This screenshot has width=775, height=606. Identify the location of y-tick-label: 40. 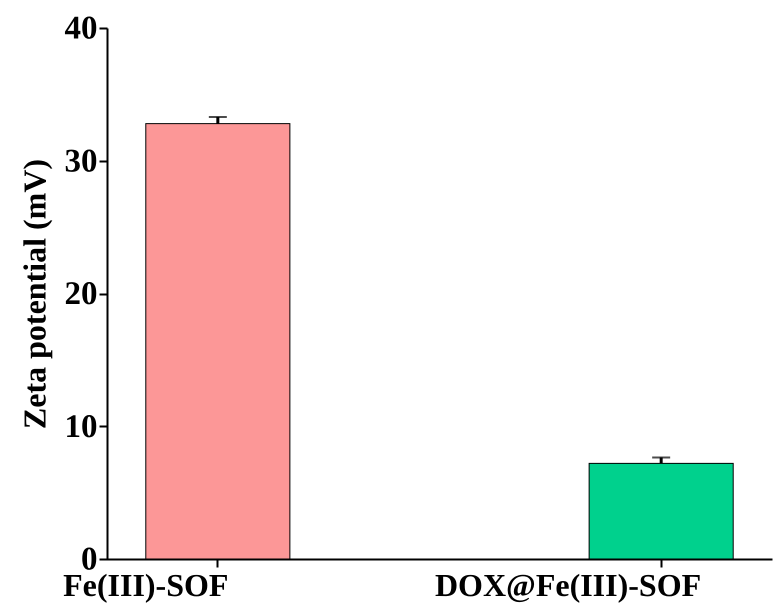
(81, 28).